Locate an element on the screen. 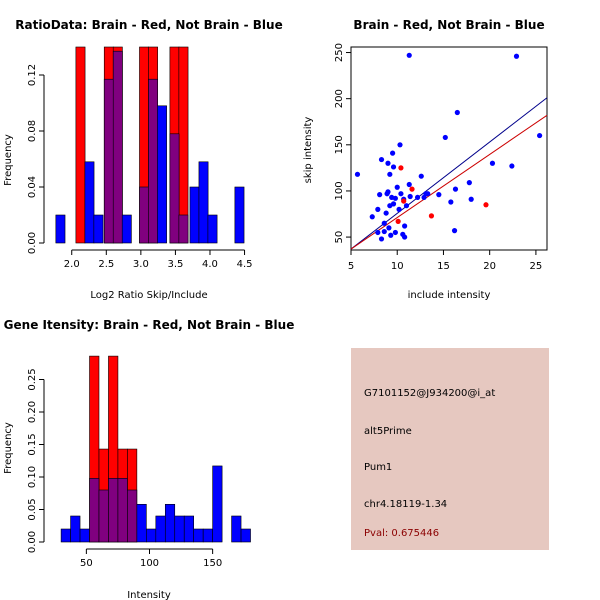  x-tick-label: 3.0 is located at coordinates (141, 264).